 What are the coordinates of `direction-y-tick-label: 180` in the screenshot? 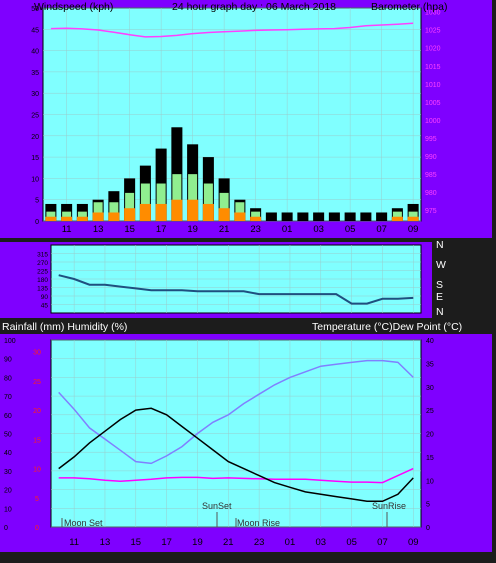 It's located at (42, 280).